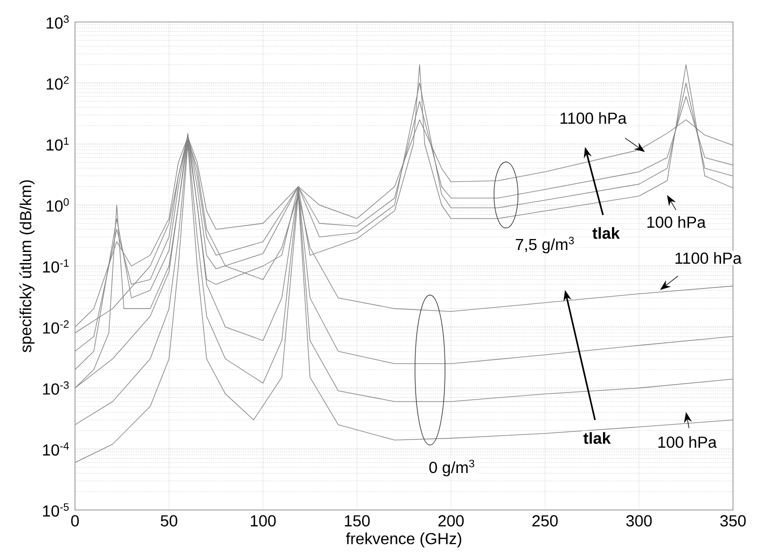 Image resolution: width=762 pixels, height=557 pixels. What do you see at coordinates (56, 388) in the screenshot?
I see `y-tick-label: 10$^{-3}$` at bounding box center [56, 388].